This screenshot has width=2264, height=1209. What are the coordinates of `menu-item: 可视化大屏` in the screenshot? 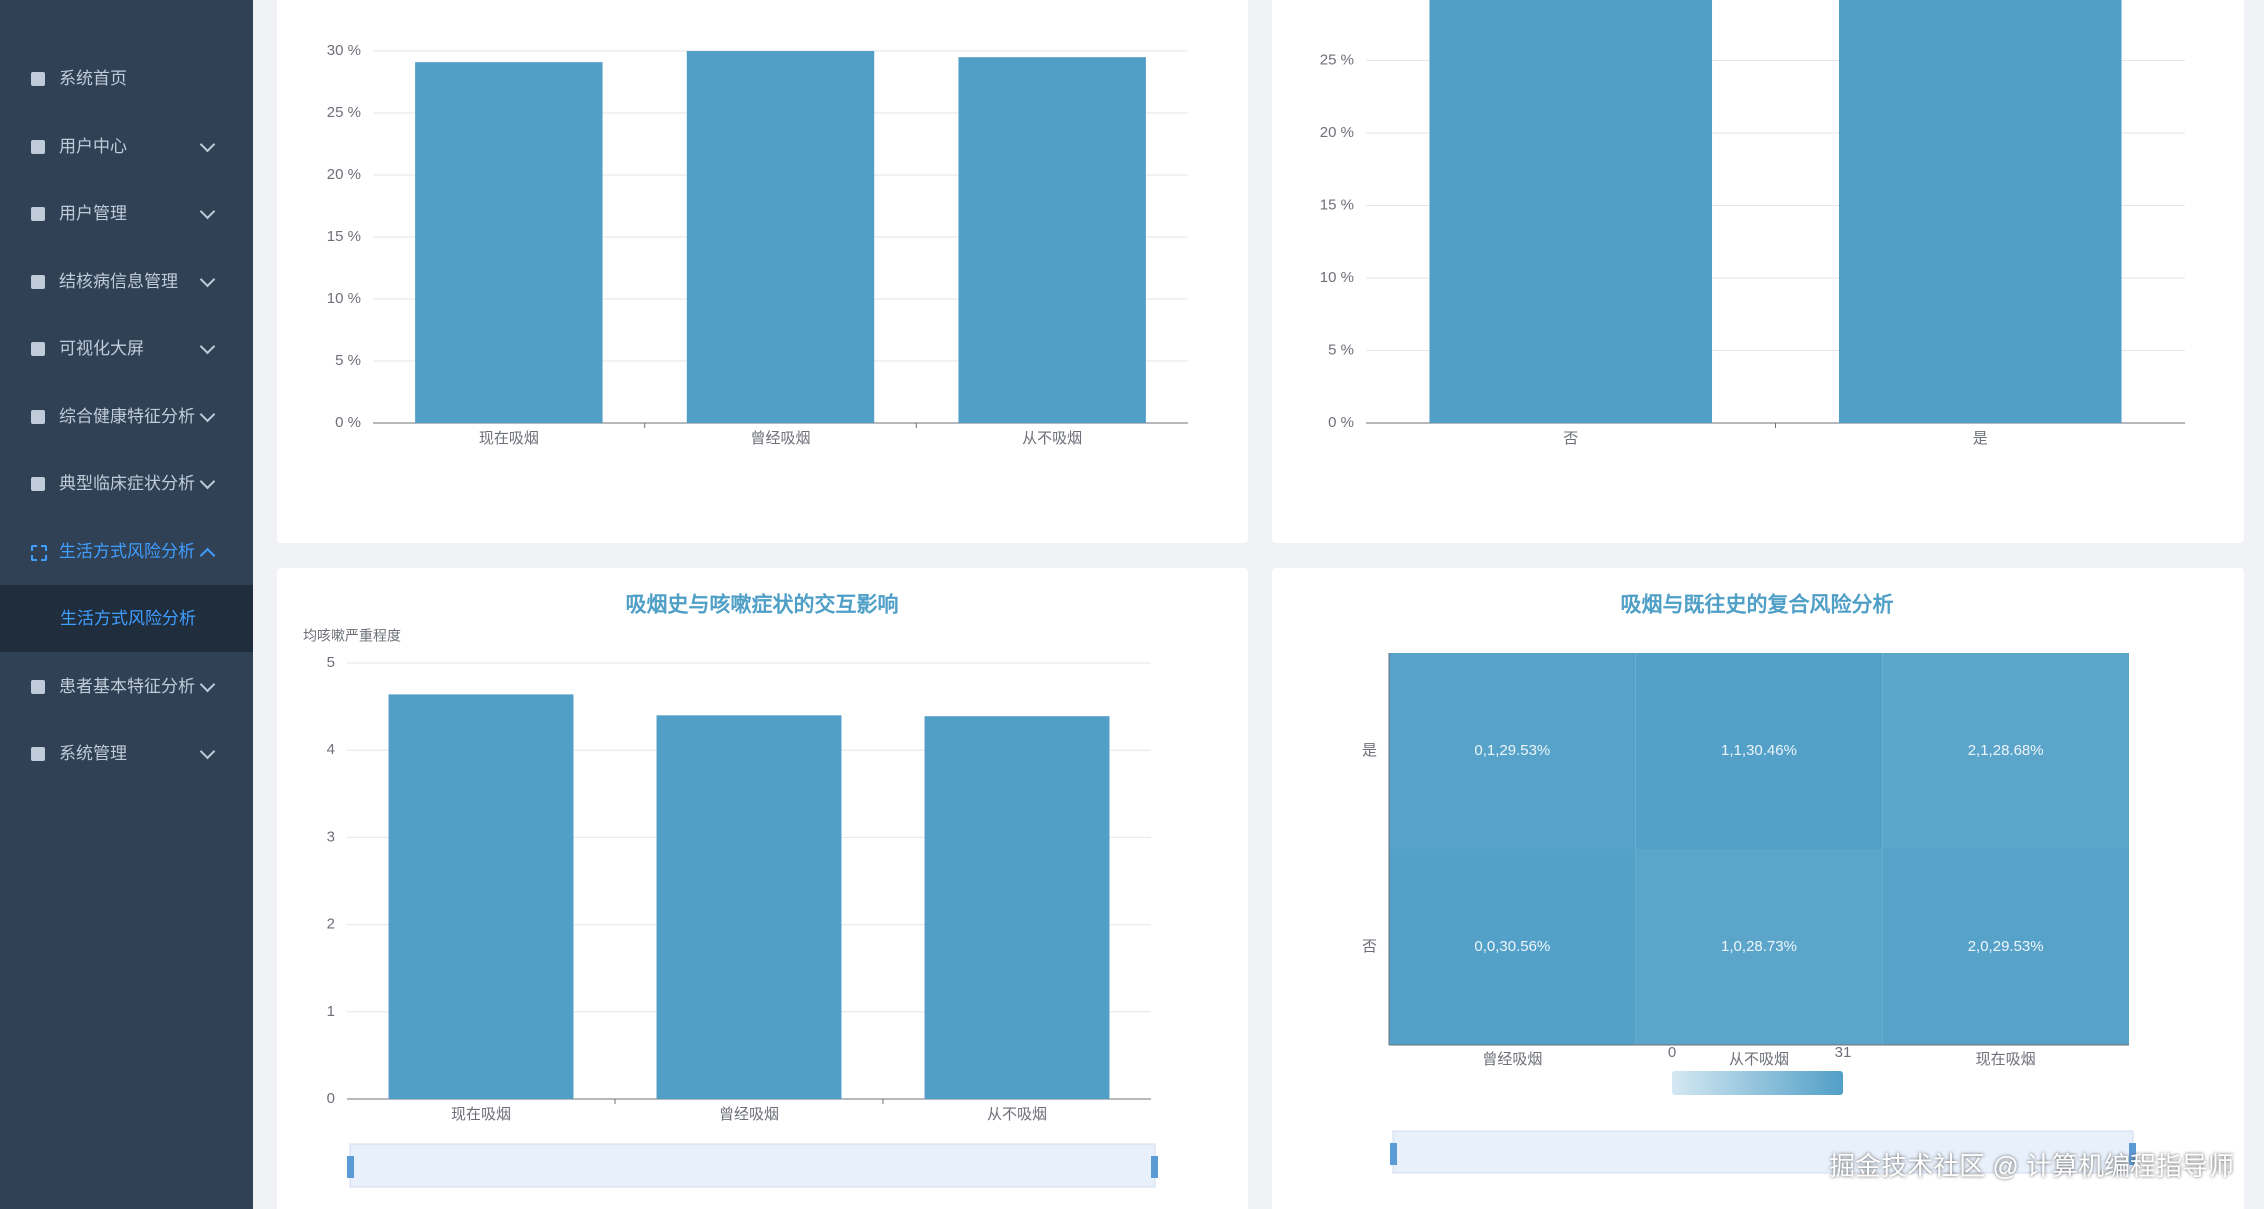 It's located at (126, 349).